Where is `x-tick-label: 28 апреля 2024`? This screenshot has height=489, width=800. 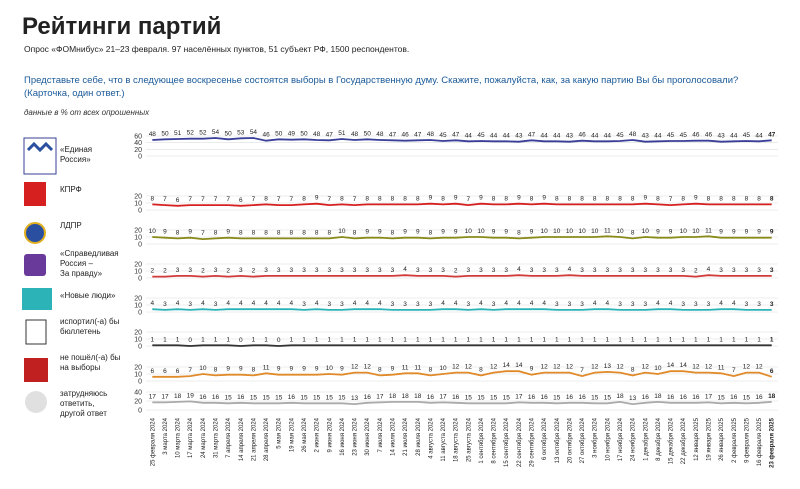 x-tick-label: 28 апреля 2024 is located at coordinates (267, 439).